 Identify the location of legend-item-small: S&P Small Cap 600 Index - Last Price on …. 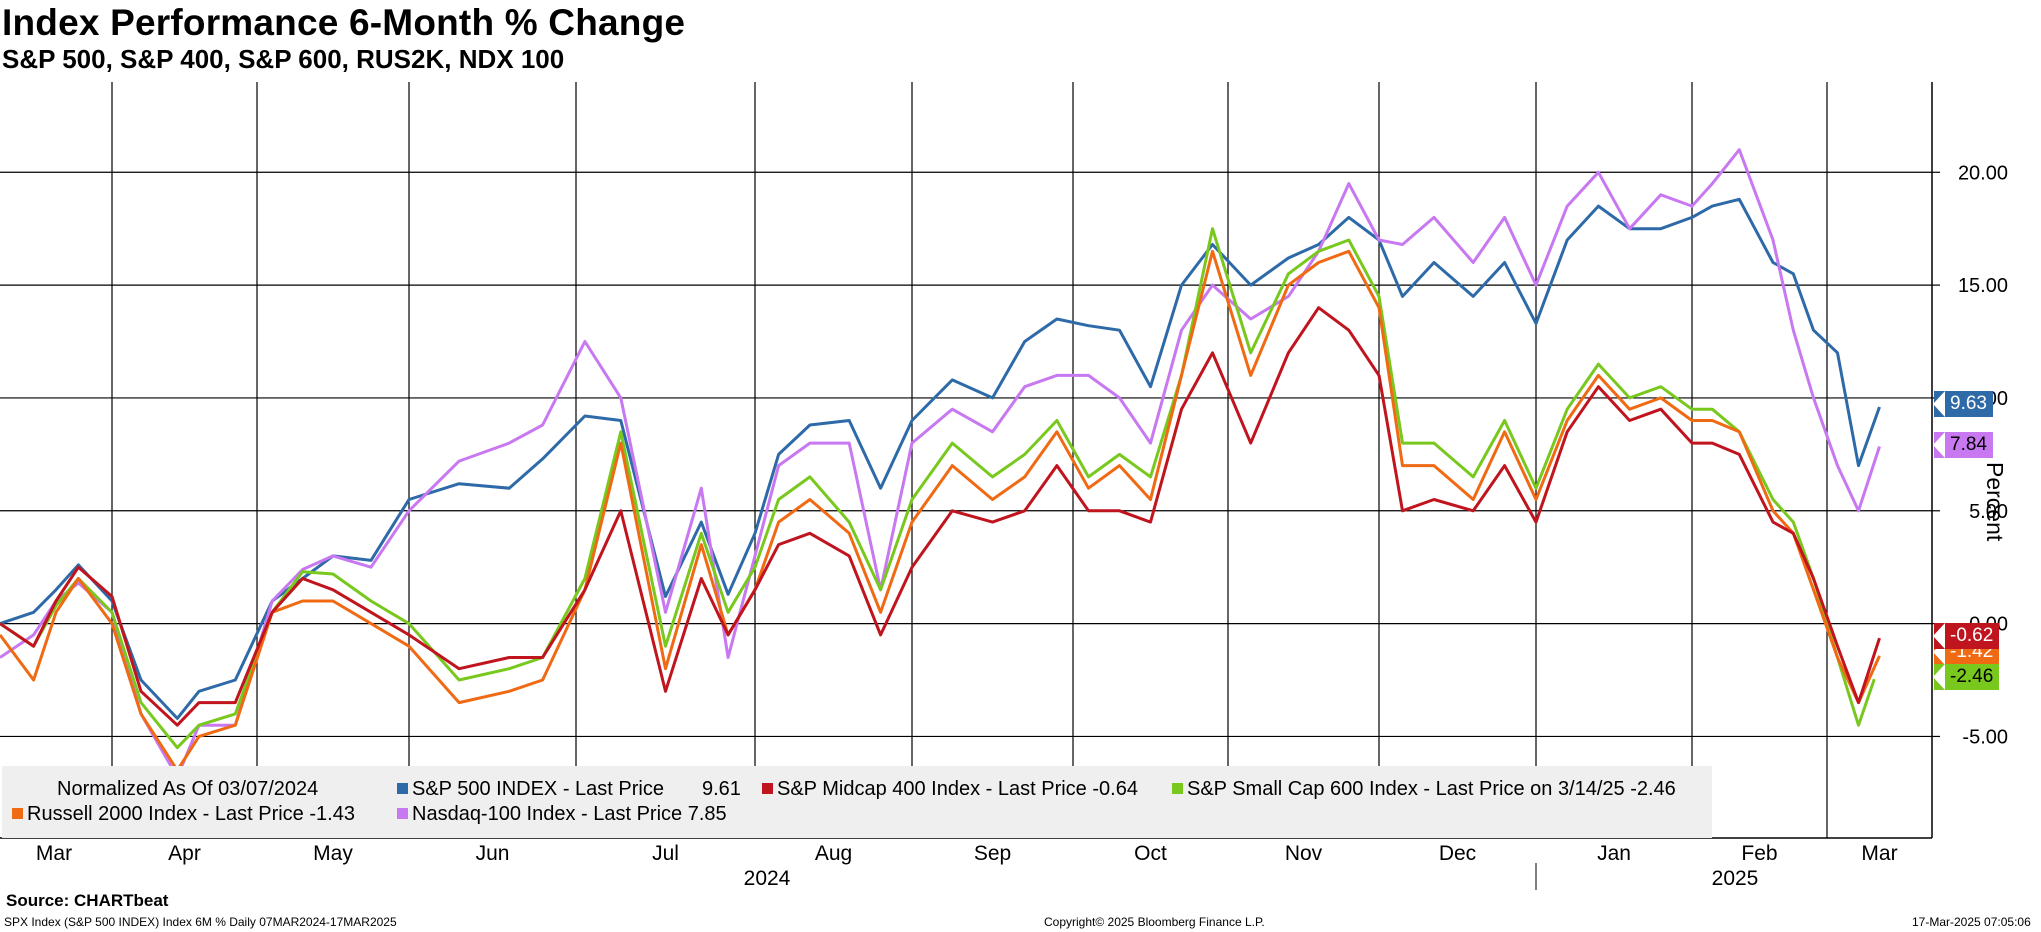
(1424, 789).